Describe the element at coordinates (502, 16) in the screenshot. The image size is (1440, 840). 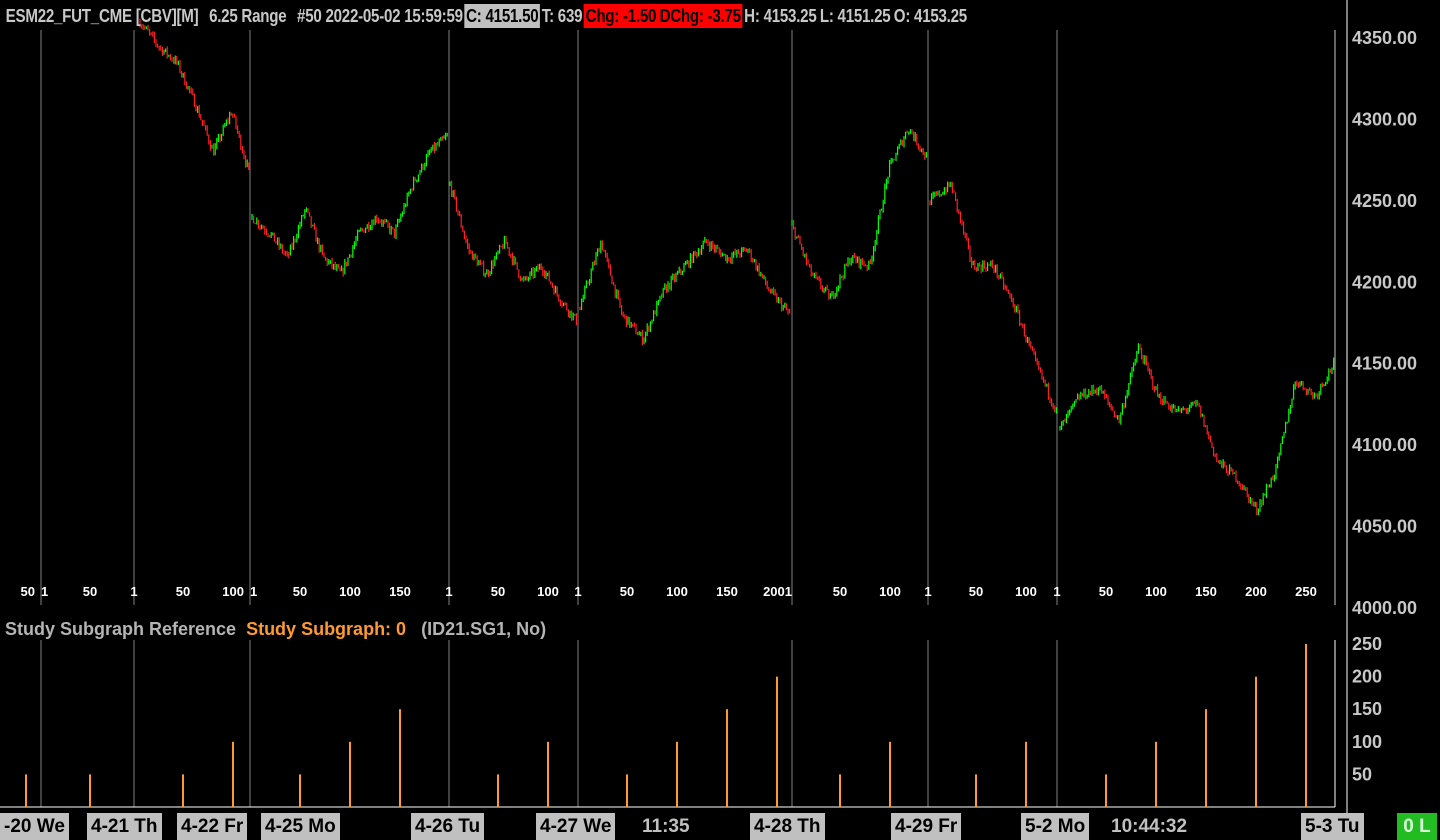
I see `close-value: C: 4151.50` at that location.